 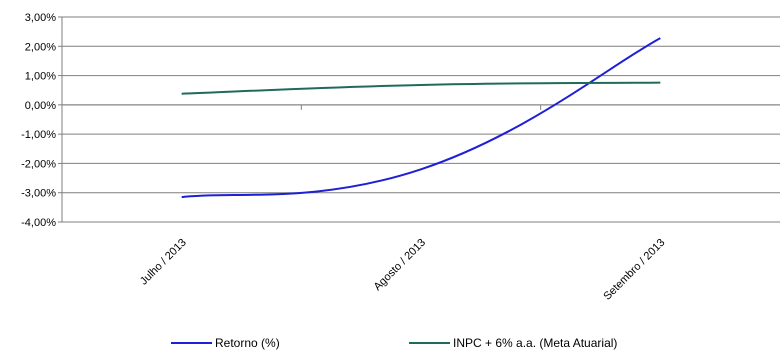 I want to click on y-tick-label: 3,00%, so click(x=40, y=18).